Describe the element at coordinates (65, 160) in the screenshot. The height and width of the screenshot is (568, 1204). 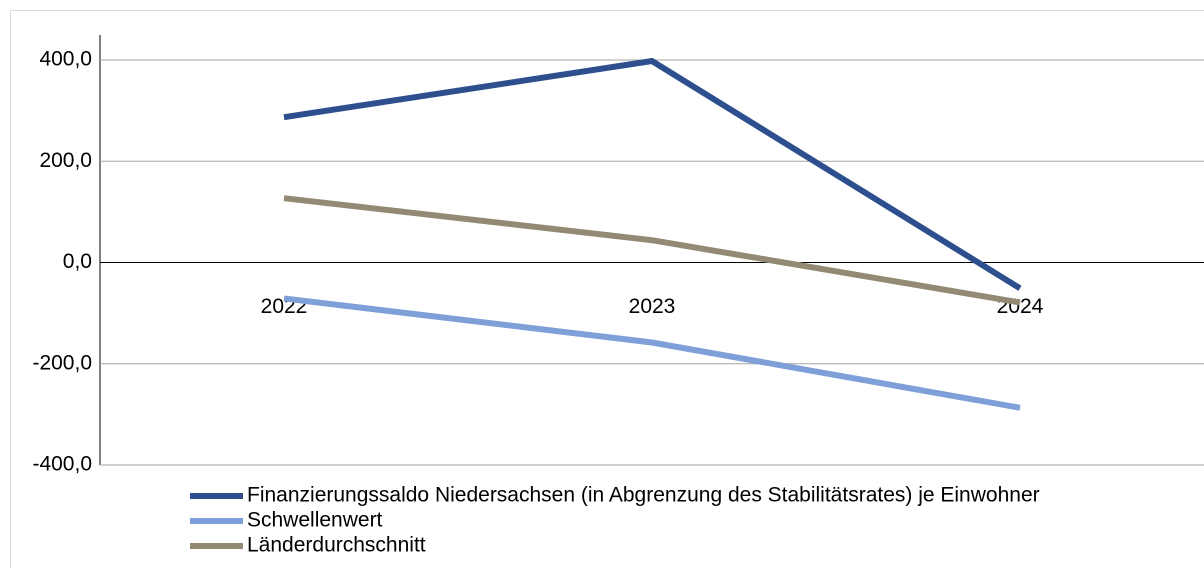
I see `y-tick-label: 200,0` at that location.